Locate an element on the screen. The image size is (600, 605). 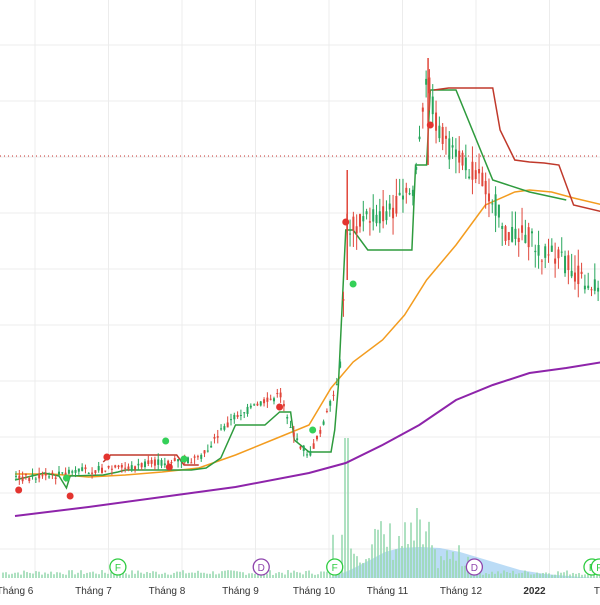
x-tick-label: Tháng 7 is located at coordinates (93, 591).